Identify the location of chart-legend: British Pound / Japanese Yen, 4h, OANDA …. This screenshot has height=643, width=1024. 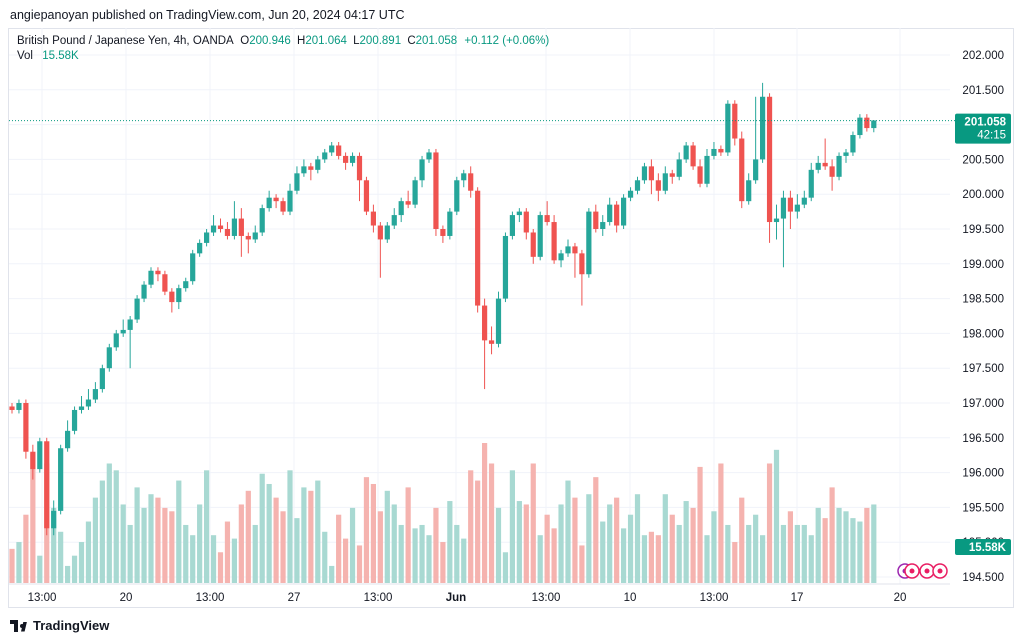
(283, 49).